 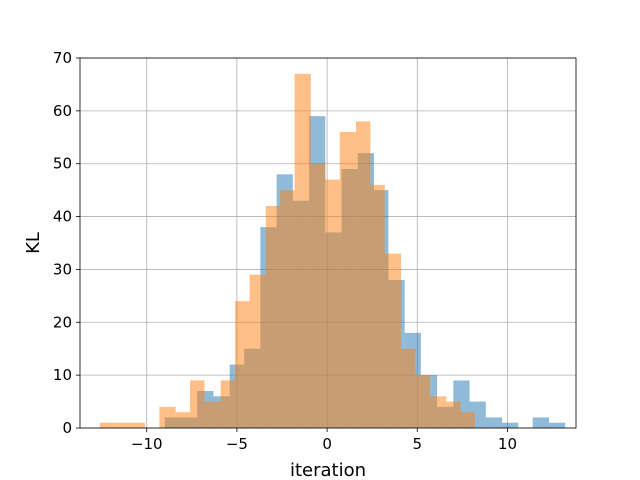 I want to click on x-axis-label: iteration, so click(x=328, y=470).